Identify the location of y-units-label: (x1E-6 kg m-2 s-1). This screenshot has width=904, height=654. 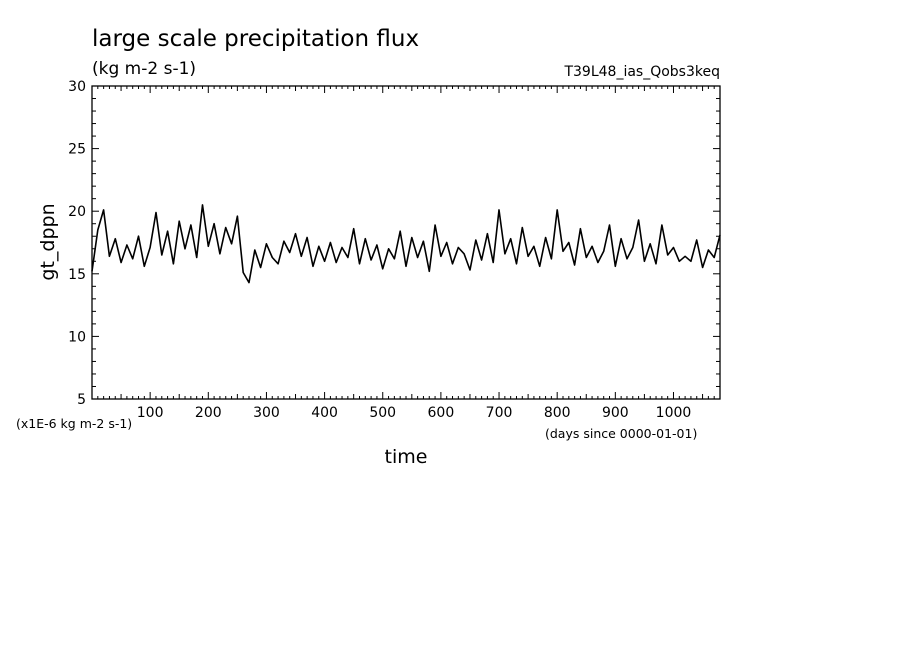
(74, 423).